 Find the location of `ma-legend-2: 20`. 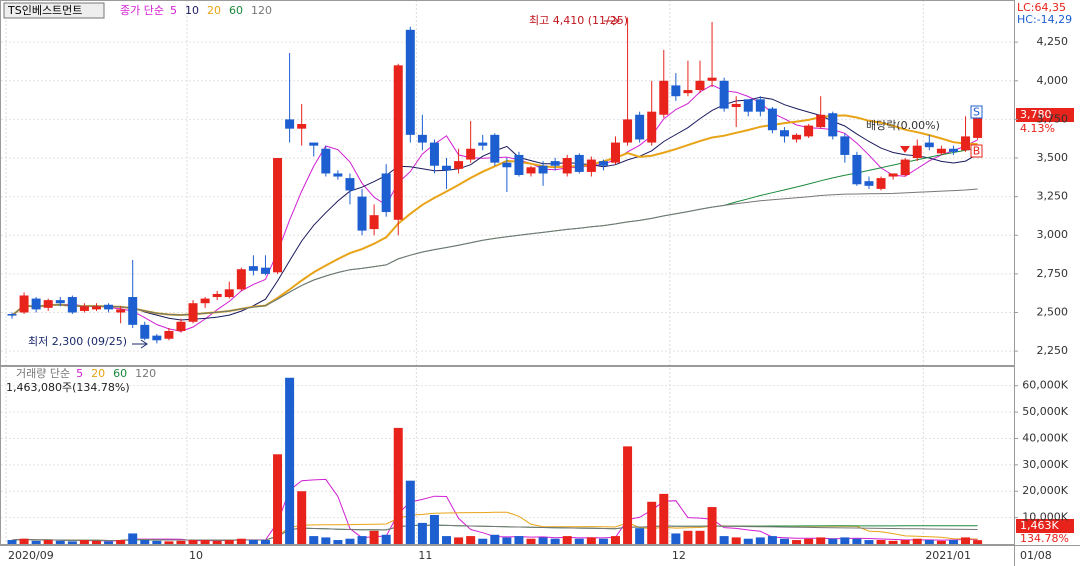

ma-legend-2: 20 is located at coordinates (214, 10).